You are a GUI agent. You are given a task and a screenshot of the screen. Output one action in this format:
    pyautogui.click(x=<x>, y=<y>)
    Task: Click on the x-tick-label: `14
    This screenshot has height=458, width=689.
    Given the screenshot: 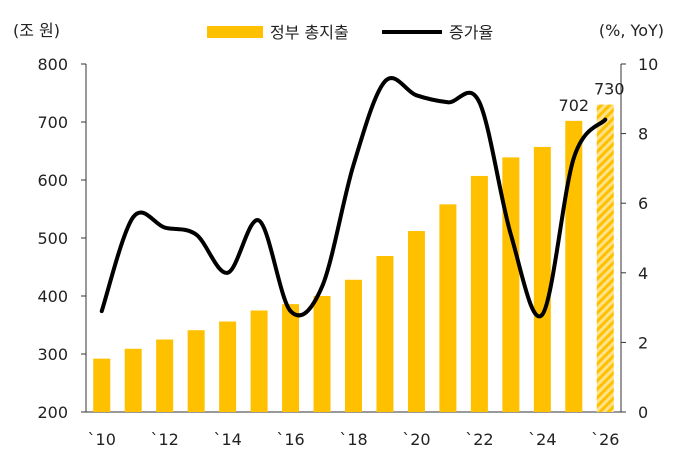 What is the action you would take?
    pyautogui.click(x=227, y=439)
    